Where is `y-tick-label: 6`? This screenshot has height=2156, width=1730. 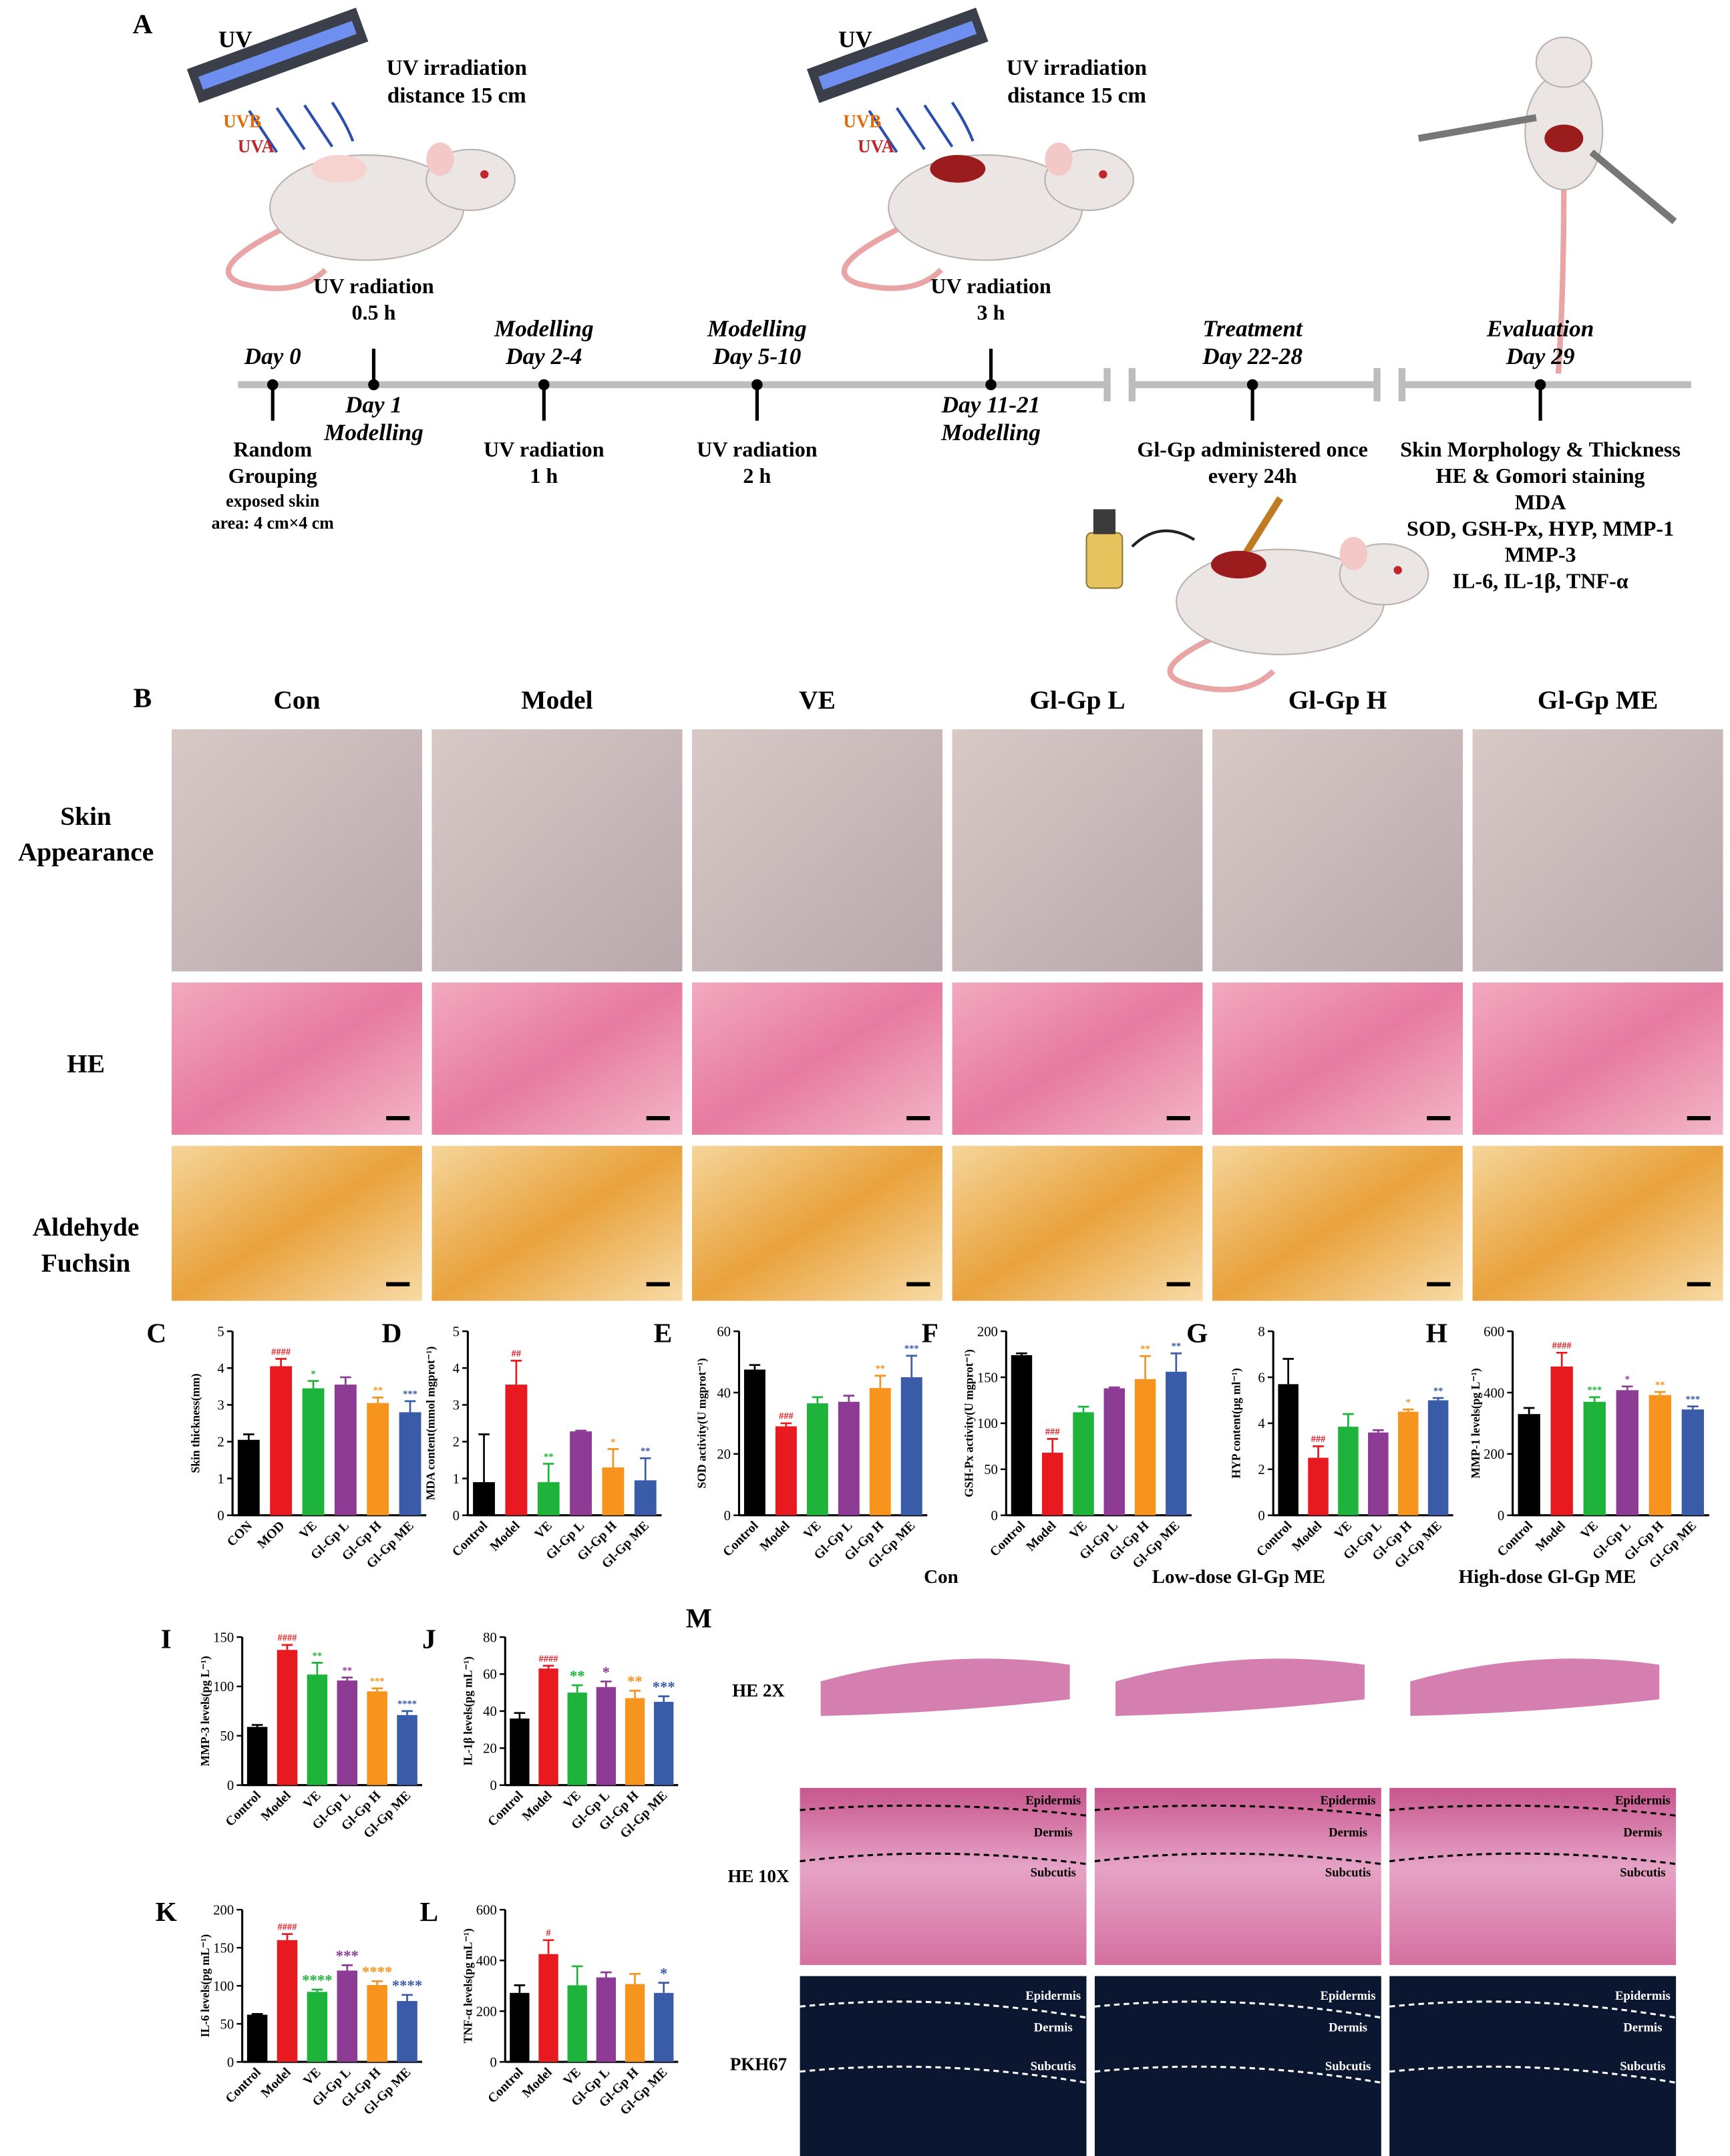 y-tick-label: 6 is located at coordinates (1261, 1378).